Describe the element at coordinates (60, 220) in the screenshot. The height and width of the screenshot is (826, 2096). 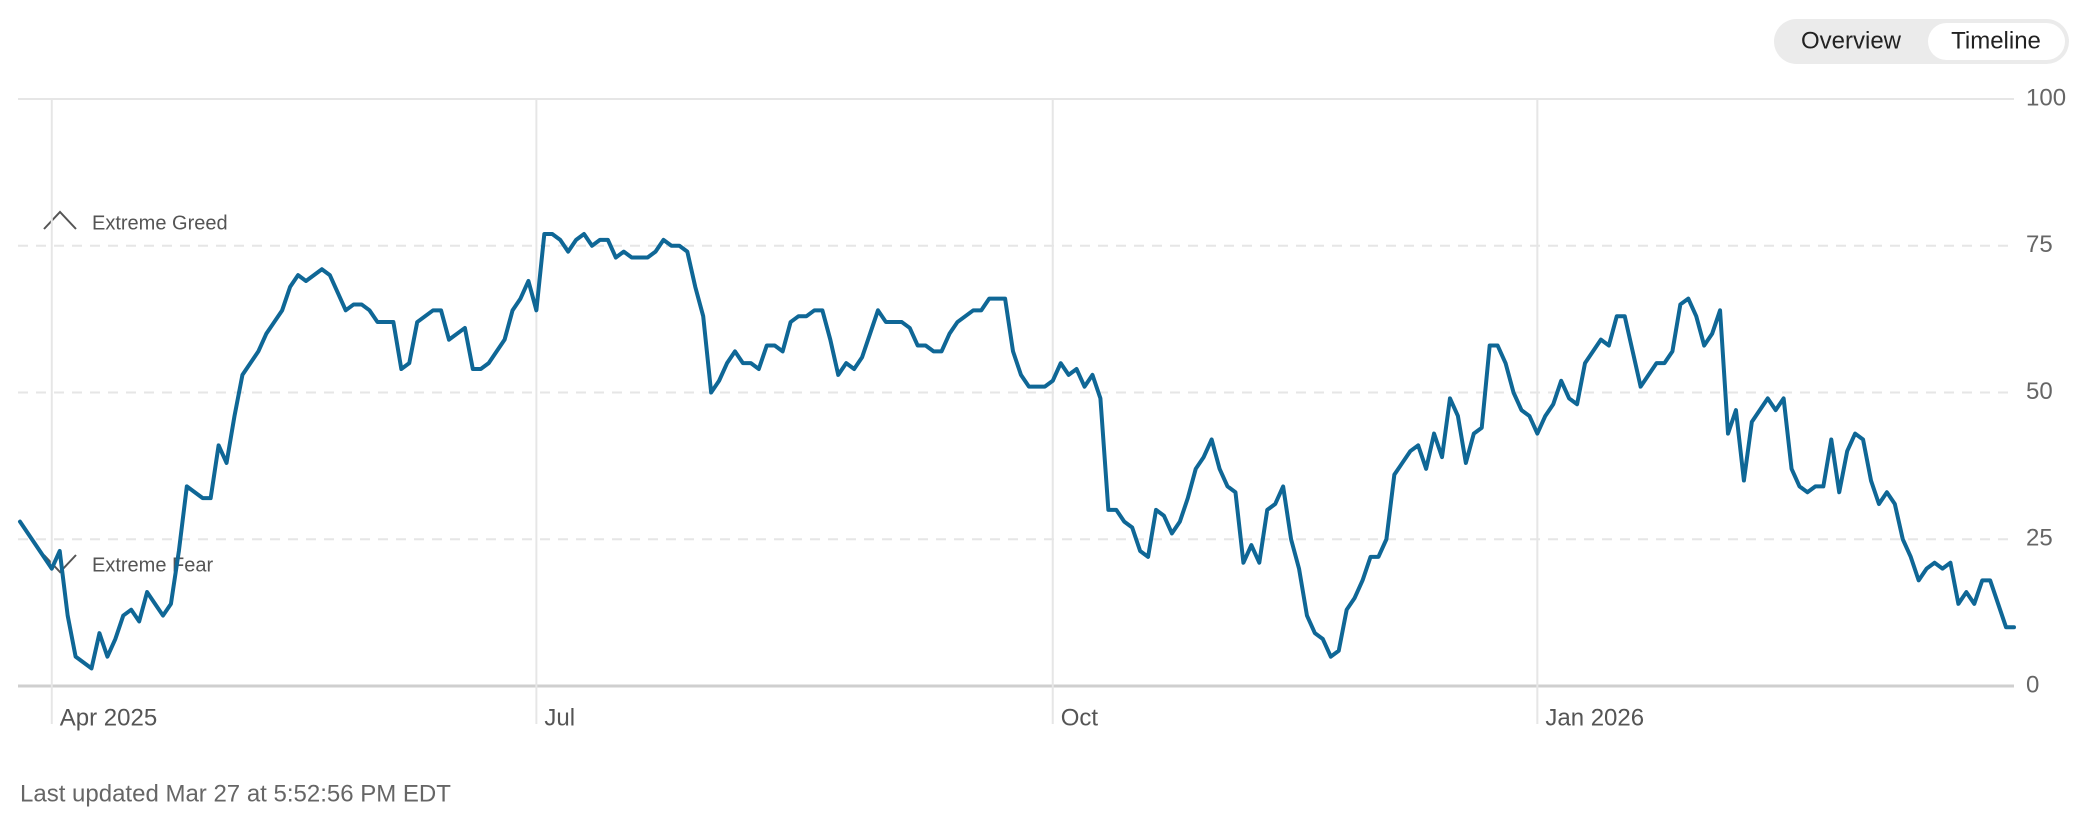
I see `greed-icon` at that location.